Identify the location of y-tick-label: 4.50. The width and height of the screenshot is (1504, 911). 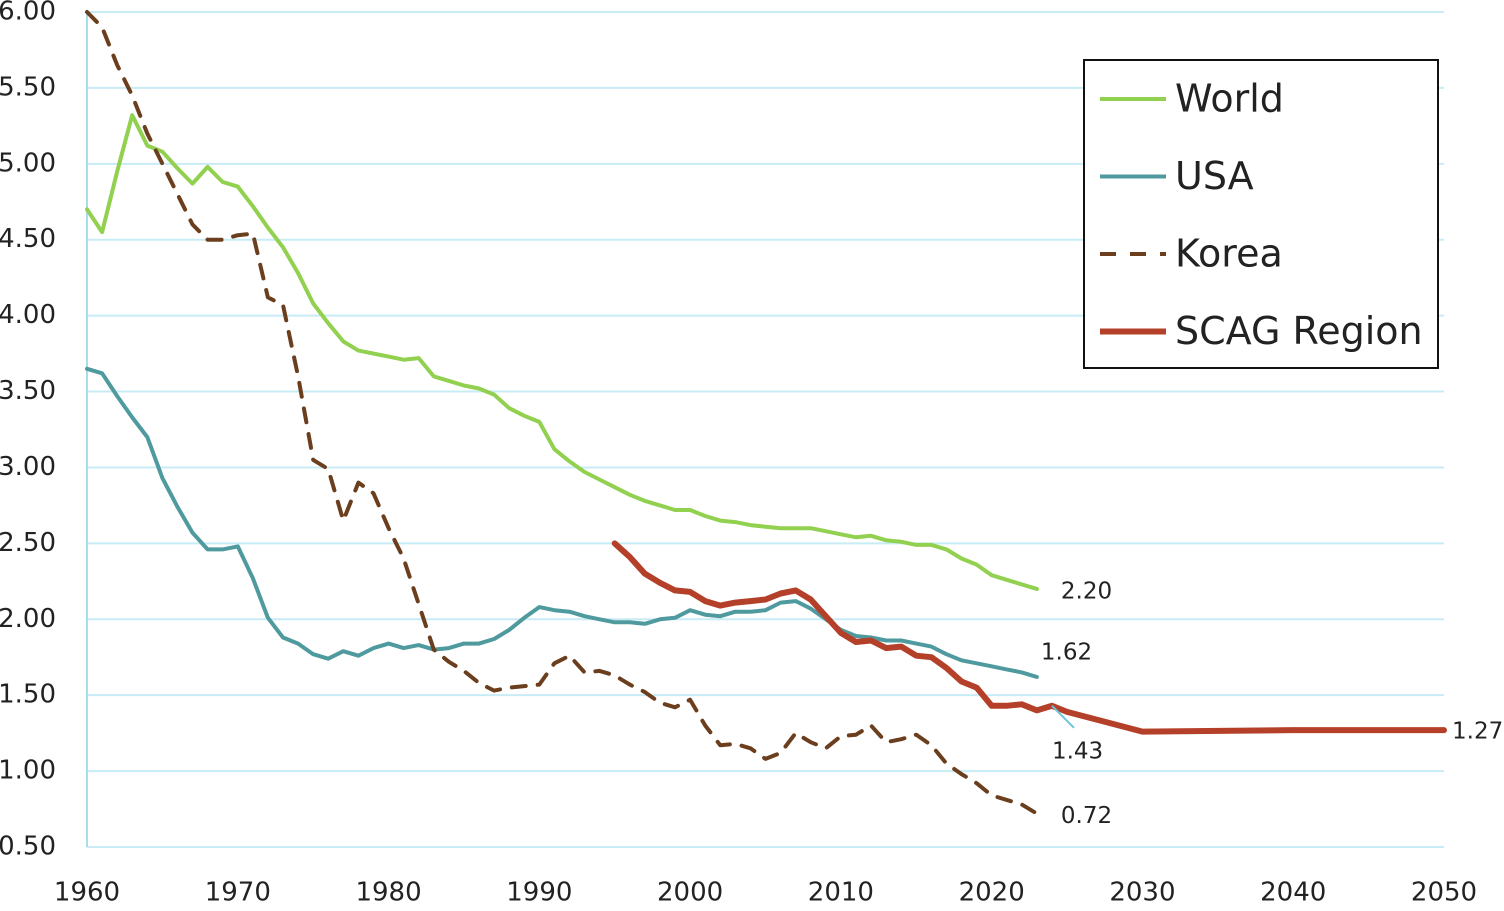
(28, 239).